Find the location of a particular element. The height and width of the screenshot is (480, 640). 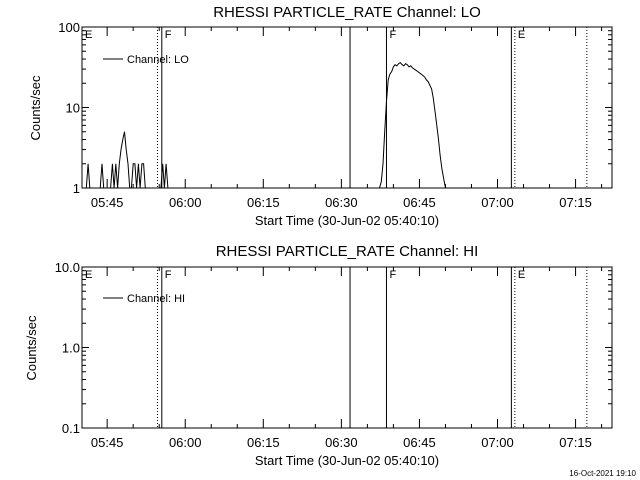

y-tick-label: 10.0 is located at coordinates (67, 267).